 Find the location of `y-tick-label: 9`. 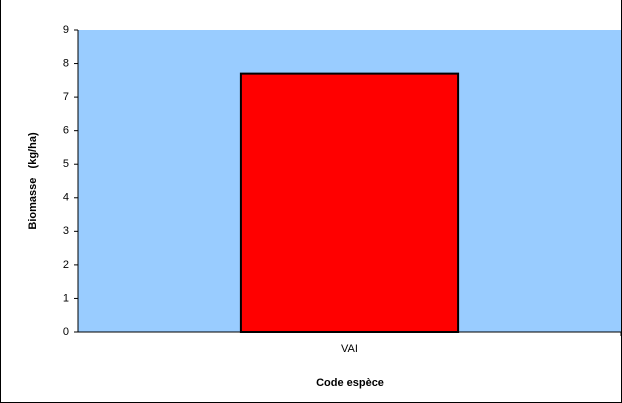

y-tick-label: 9 is located at coordinates (66, 30).